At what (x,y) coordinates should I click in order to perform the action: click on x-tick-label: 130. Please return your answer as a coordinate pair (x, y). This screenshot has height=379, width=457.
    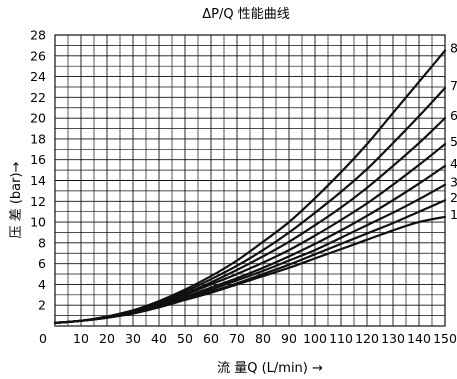
    Looking at the image, I should click on (393, 338).